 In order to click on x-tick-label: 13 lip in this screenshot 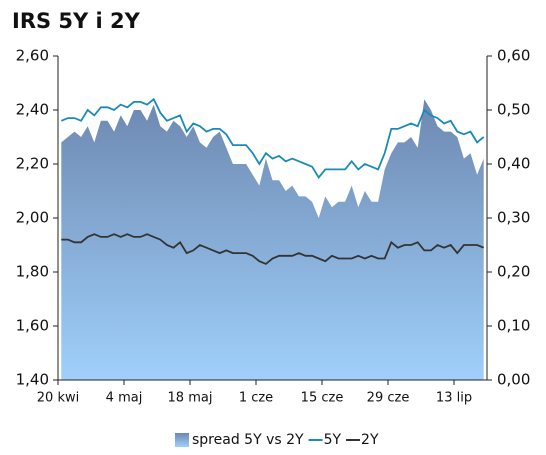, I will do `click(454, 398)`.